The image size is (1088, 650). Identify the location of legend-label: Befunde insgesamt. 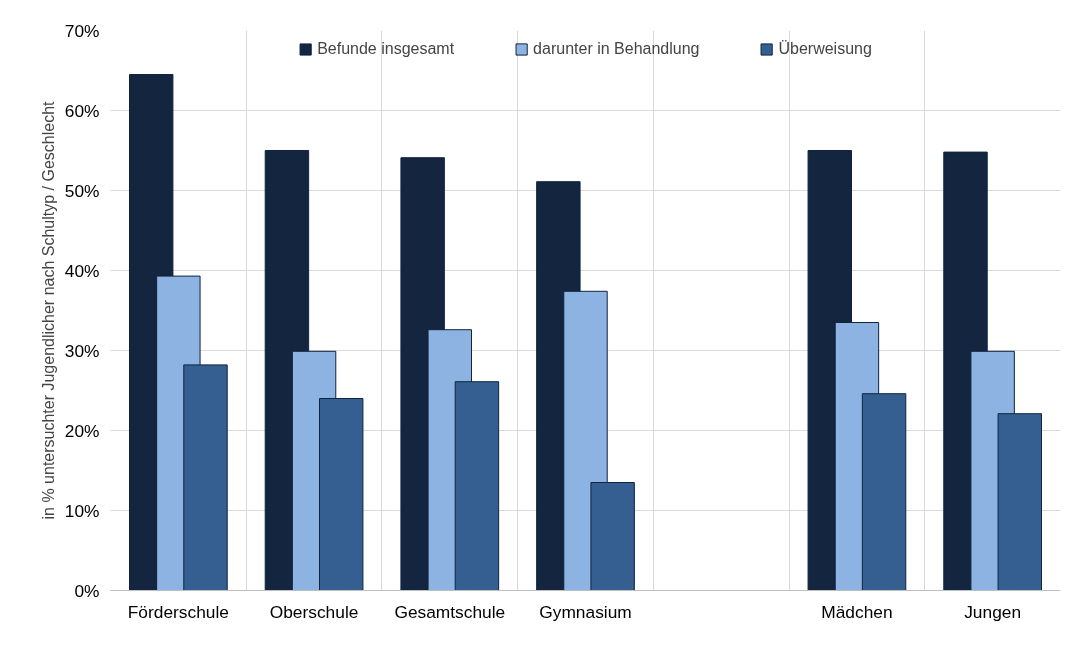
(386, 49).